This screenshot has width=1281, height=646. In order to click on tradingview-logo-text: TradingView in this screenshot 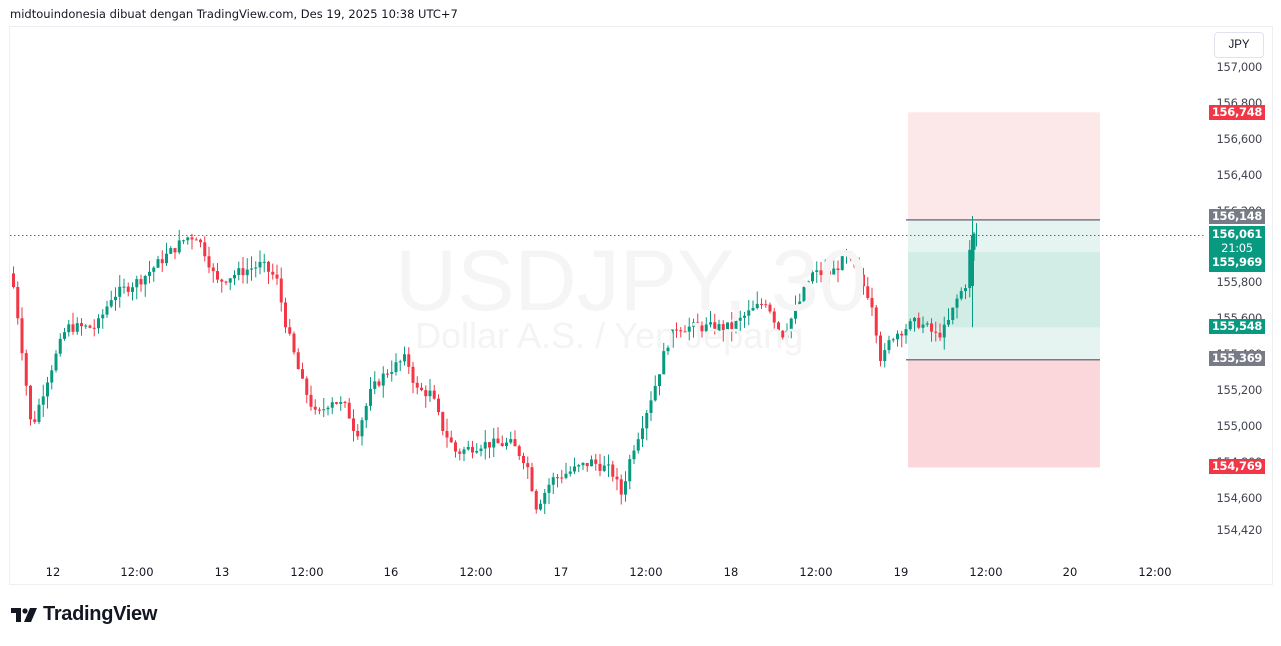, I will do `click(100, 614)`.